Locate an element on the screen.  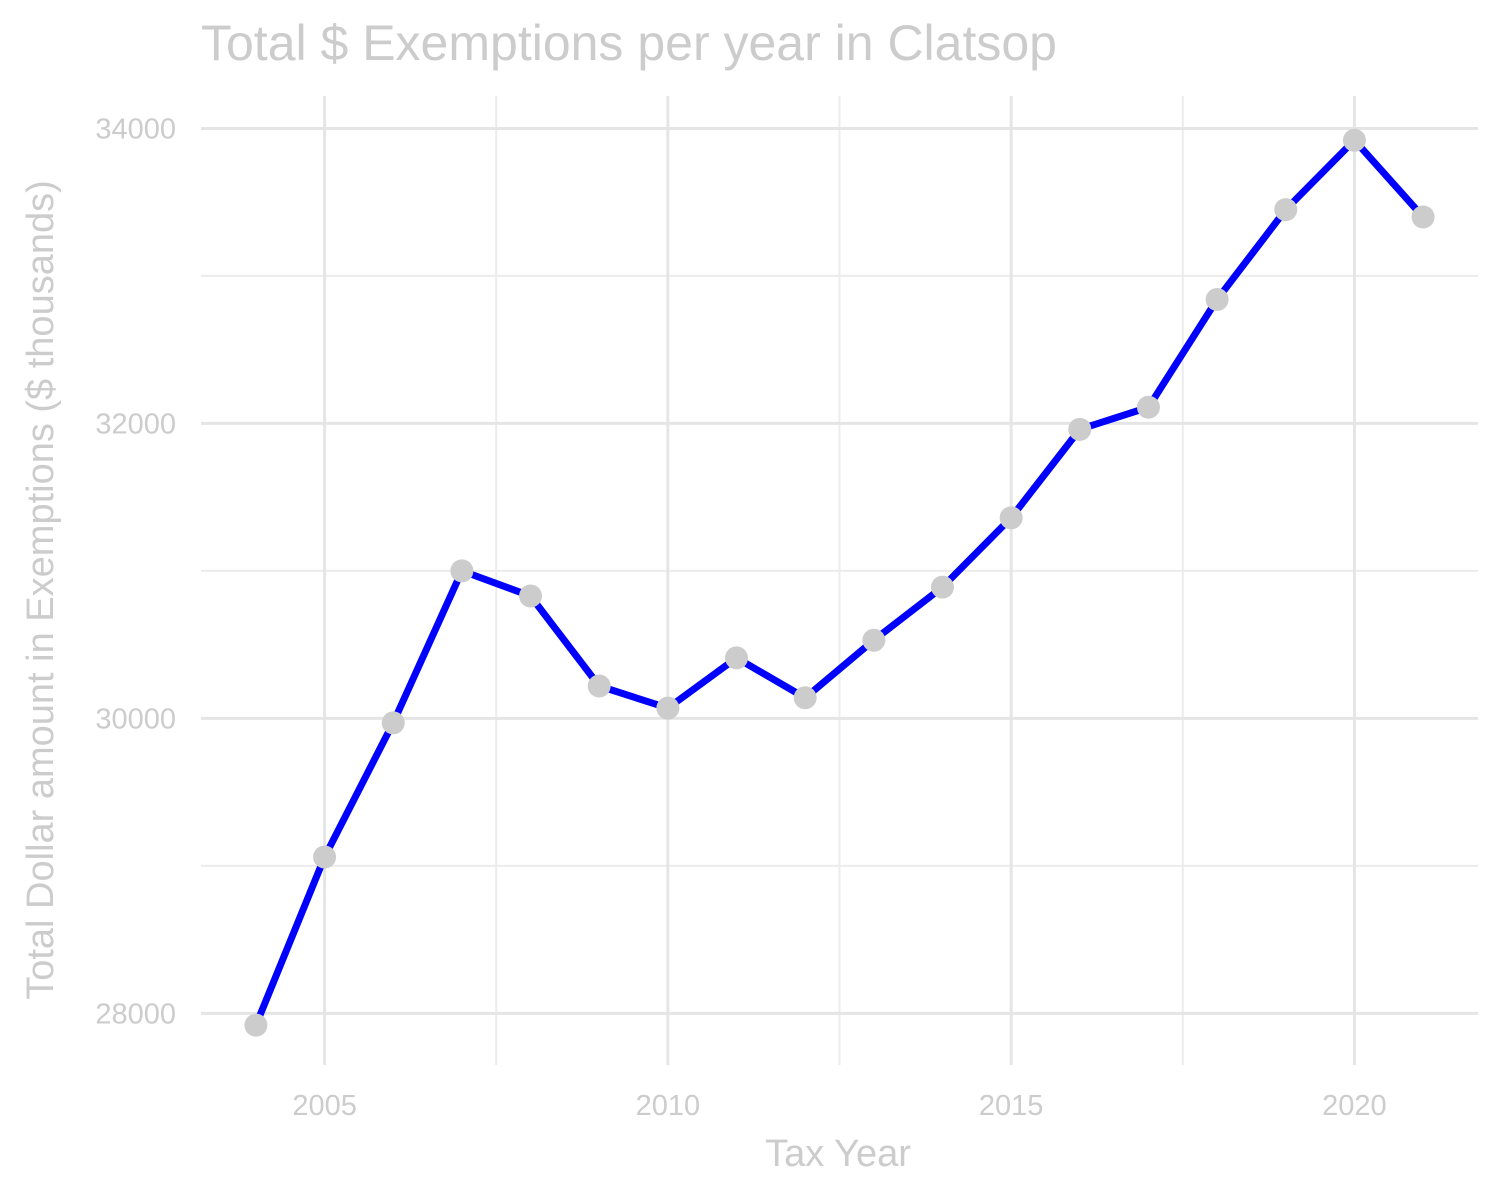
y-tick-label: 28000 is located at coordinates (135, 1014).